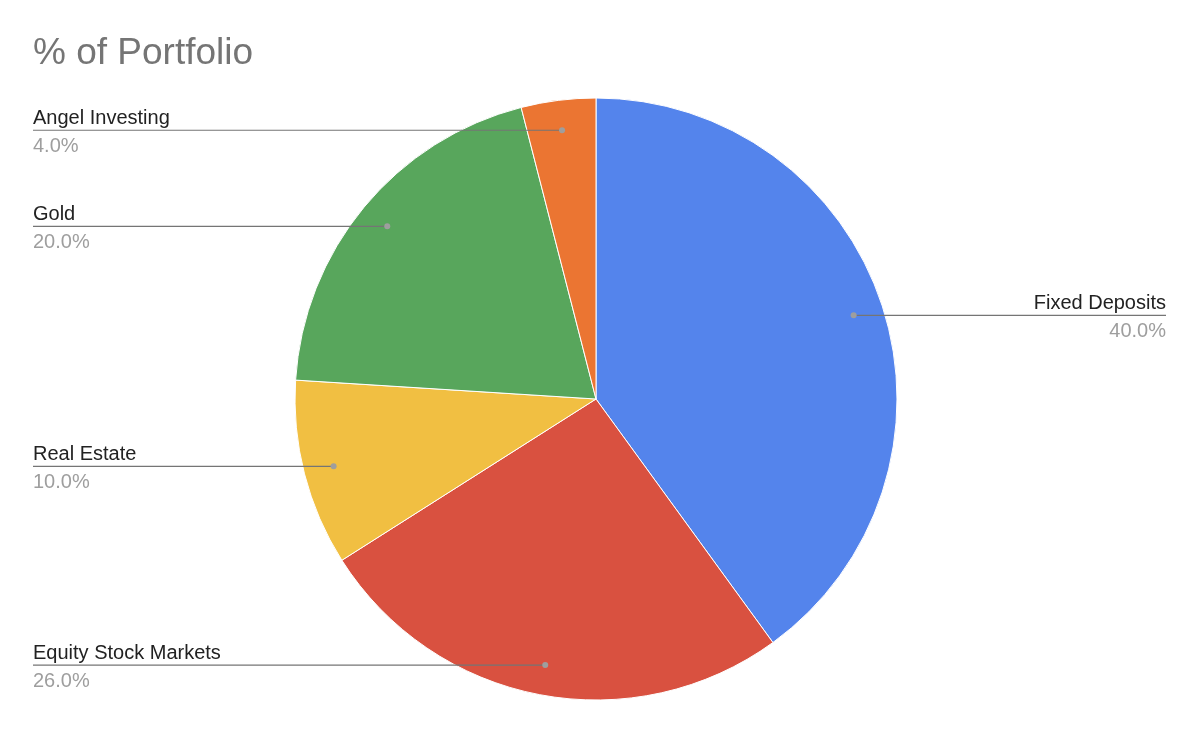 This screenshot has height=732, width=1190. What do you see at coordinates (85, 453) in the screenshot?
I see `slice-label: Real Estate` at bounding box center [85, 453].